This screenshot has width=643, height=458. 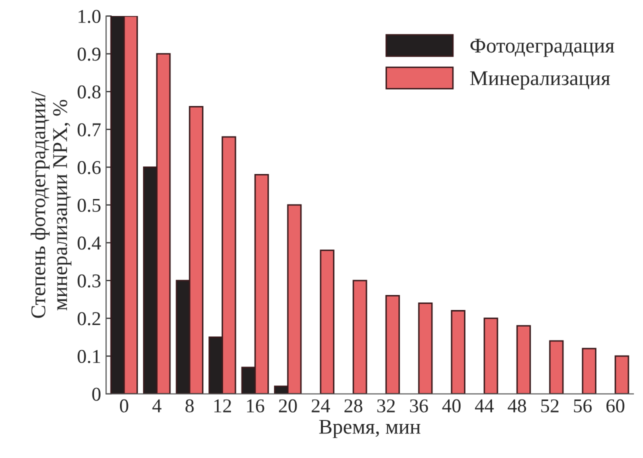 I want to click on x-tick-label: 12, so click(x=223, y=405).